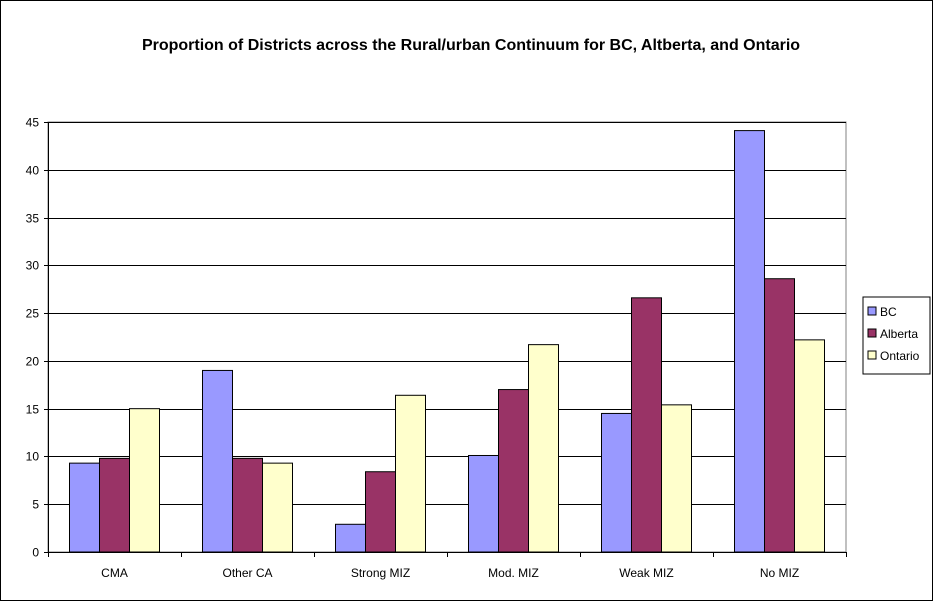 The height and width of the screenshot is (602, 933). I want to click on legend-swatch-alberta, so click(872, 333).